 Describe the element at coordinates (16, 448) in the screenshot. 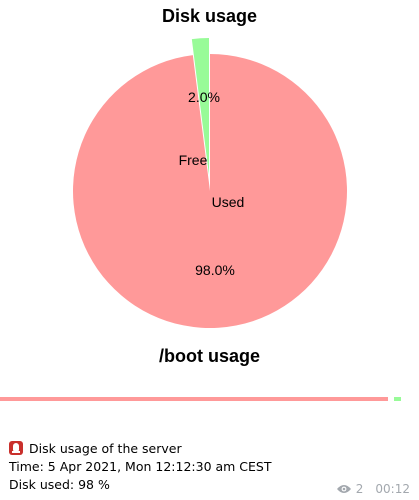

I see `siren-icon` at that location.